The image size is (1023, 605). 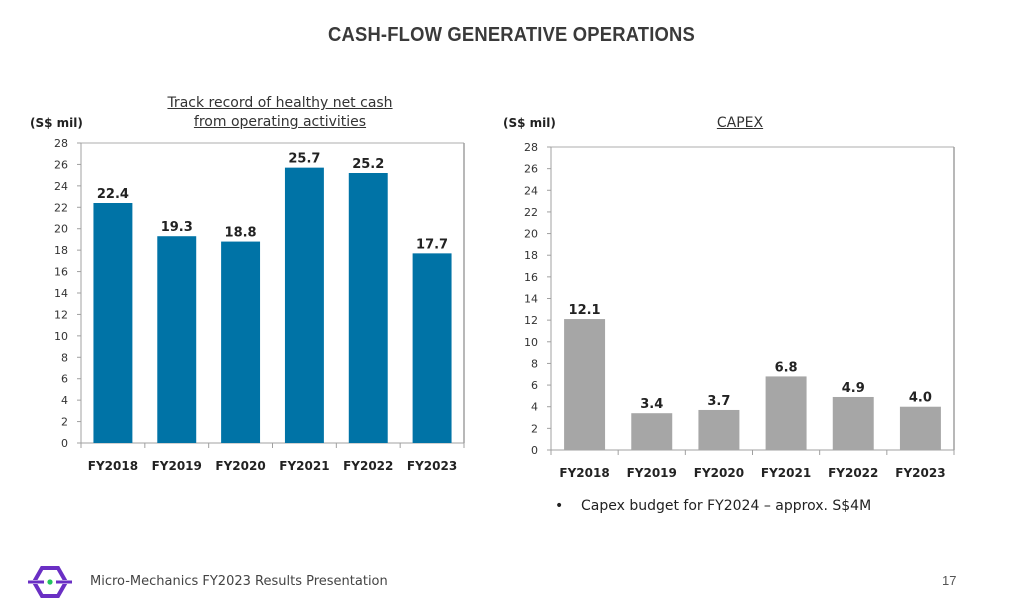 I want to click on operating-cash-y-tick-label: 2, so click(x=64, y=422).